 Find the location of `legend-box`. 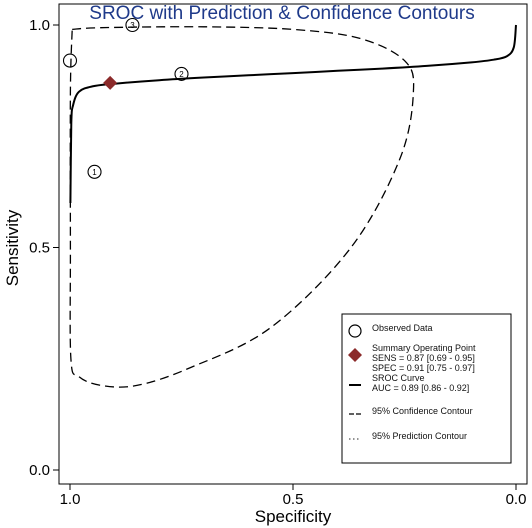

legend-box is located at coordinates (426, 388).